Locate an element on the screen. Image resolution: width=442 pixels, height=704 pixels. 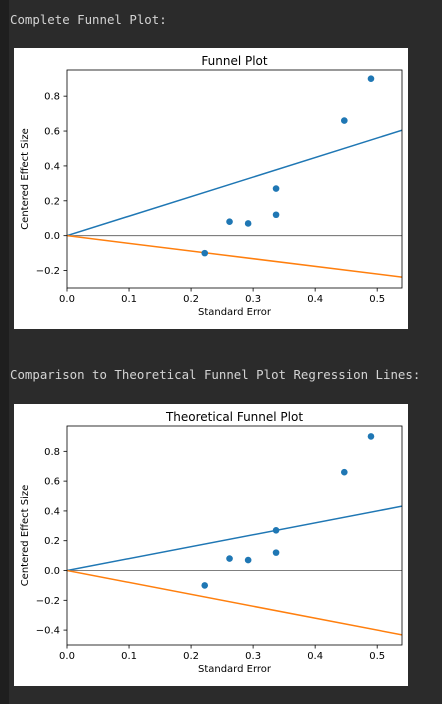
chart-title: Funnel Plot is located at coordinates (234, 61).